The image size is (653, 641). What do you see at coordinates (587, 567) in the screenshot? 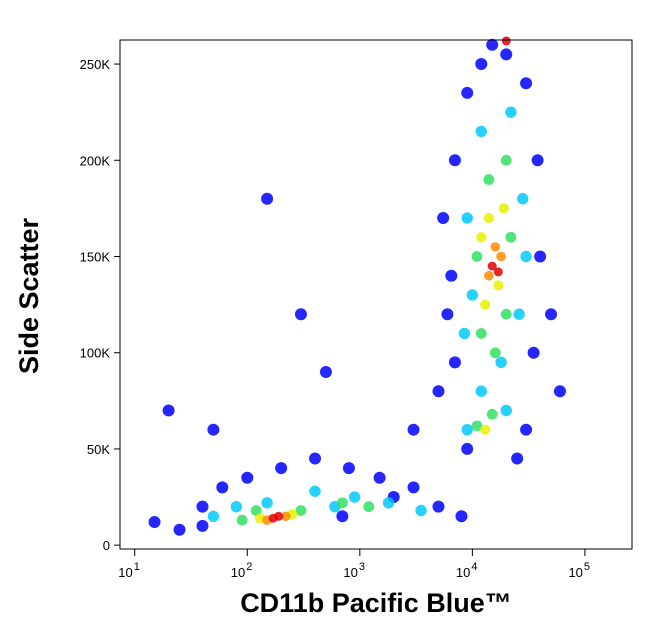
I see `x-tick-exponent: 5` at bounding box center [587, 567].